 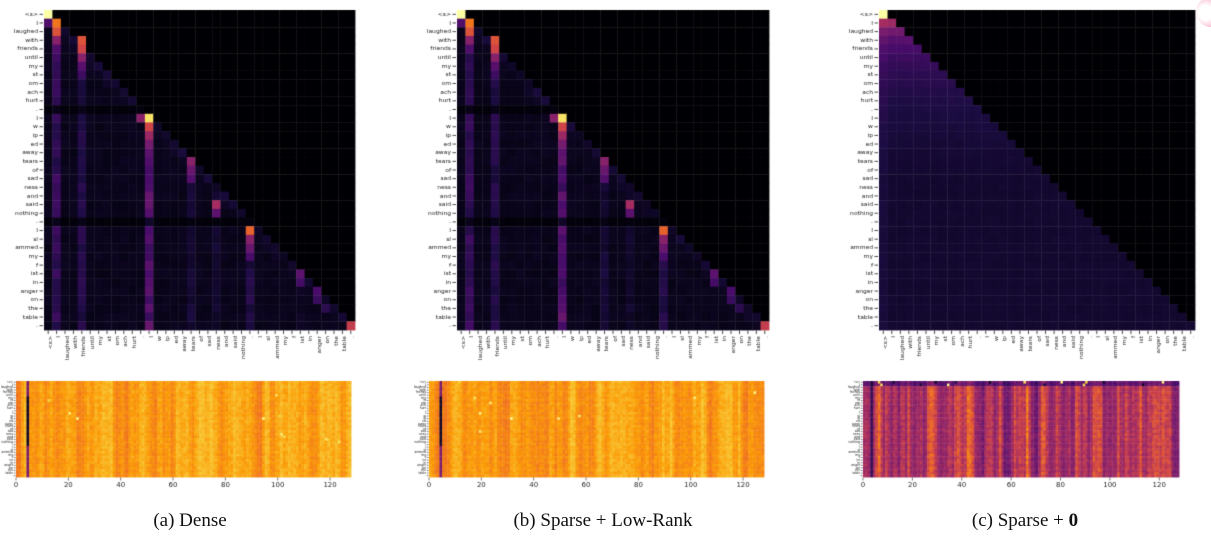 I want to click on rowplot-a, so click(x=190, y=437).